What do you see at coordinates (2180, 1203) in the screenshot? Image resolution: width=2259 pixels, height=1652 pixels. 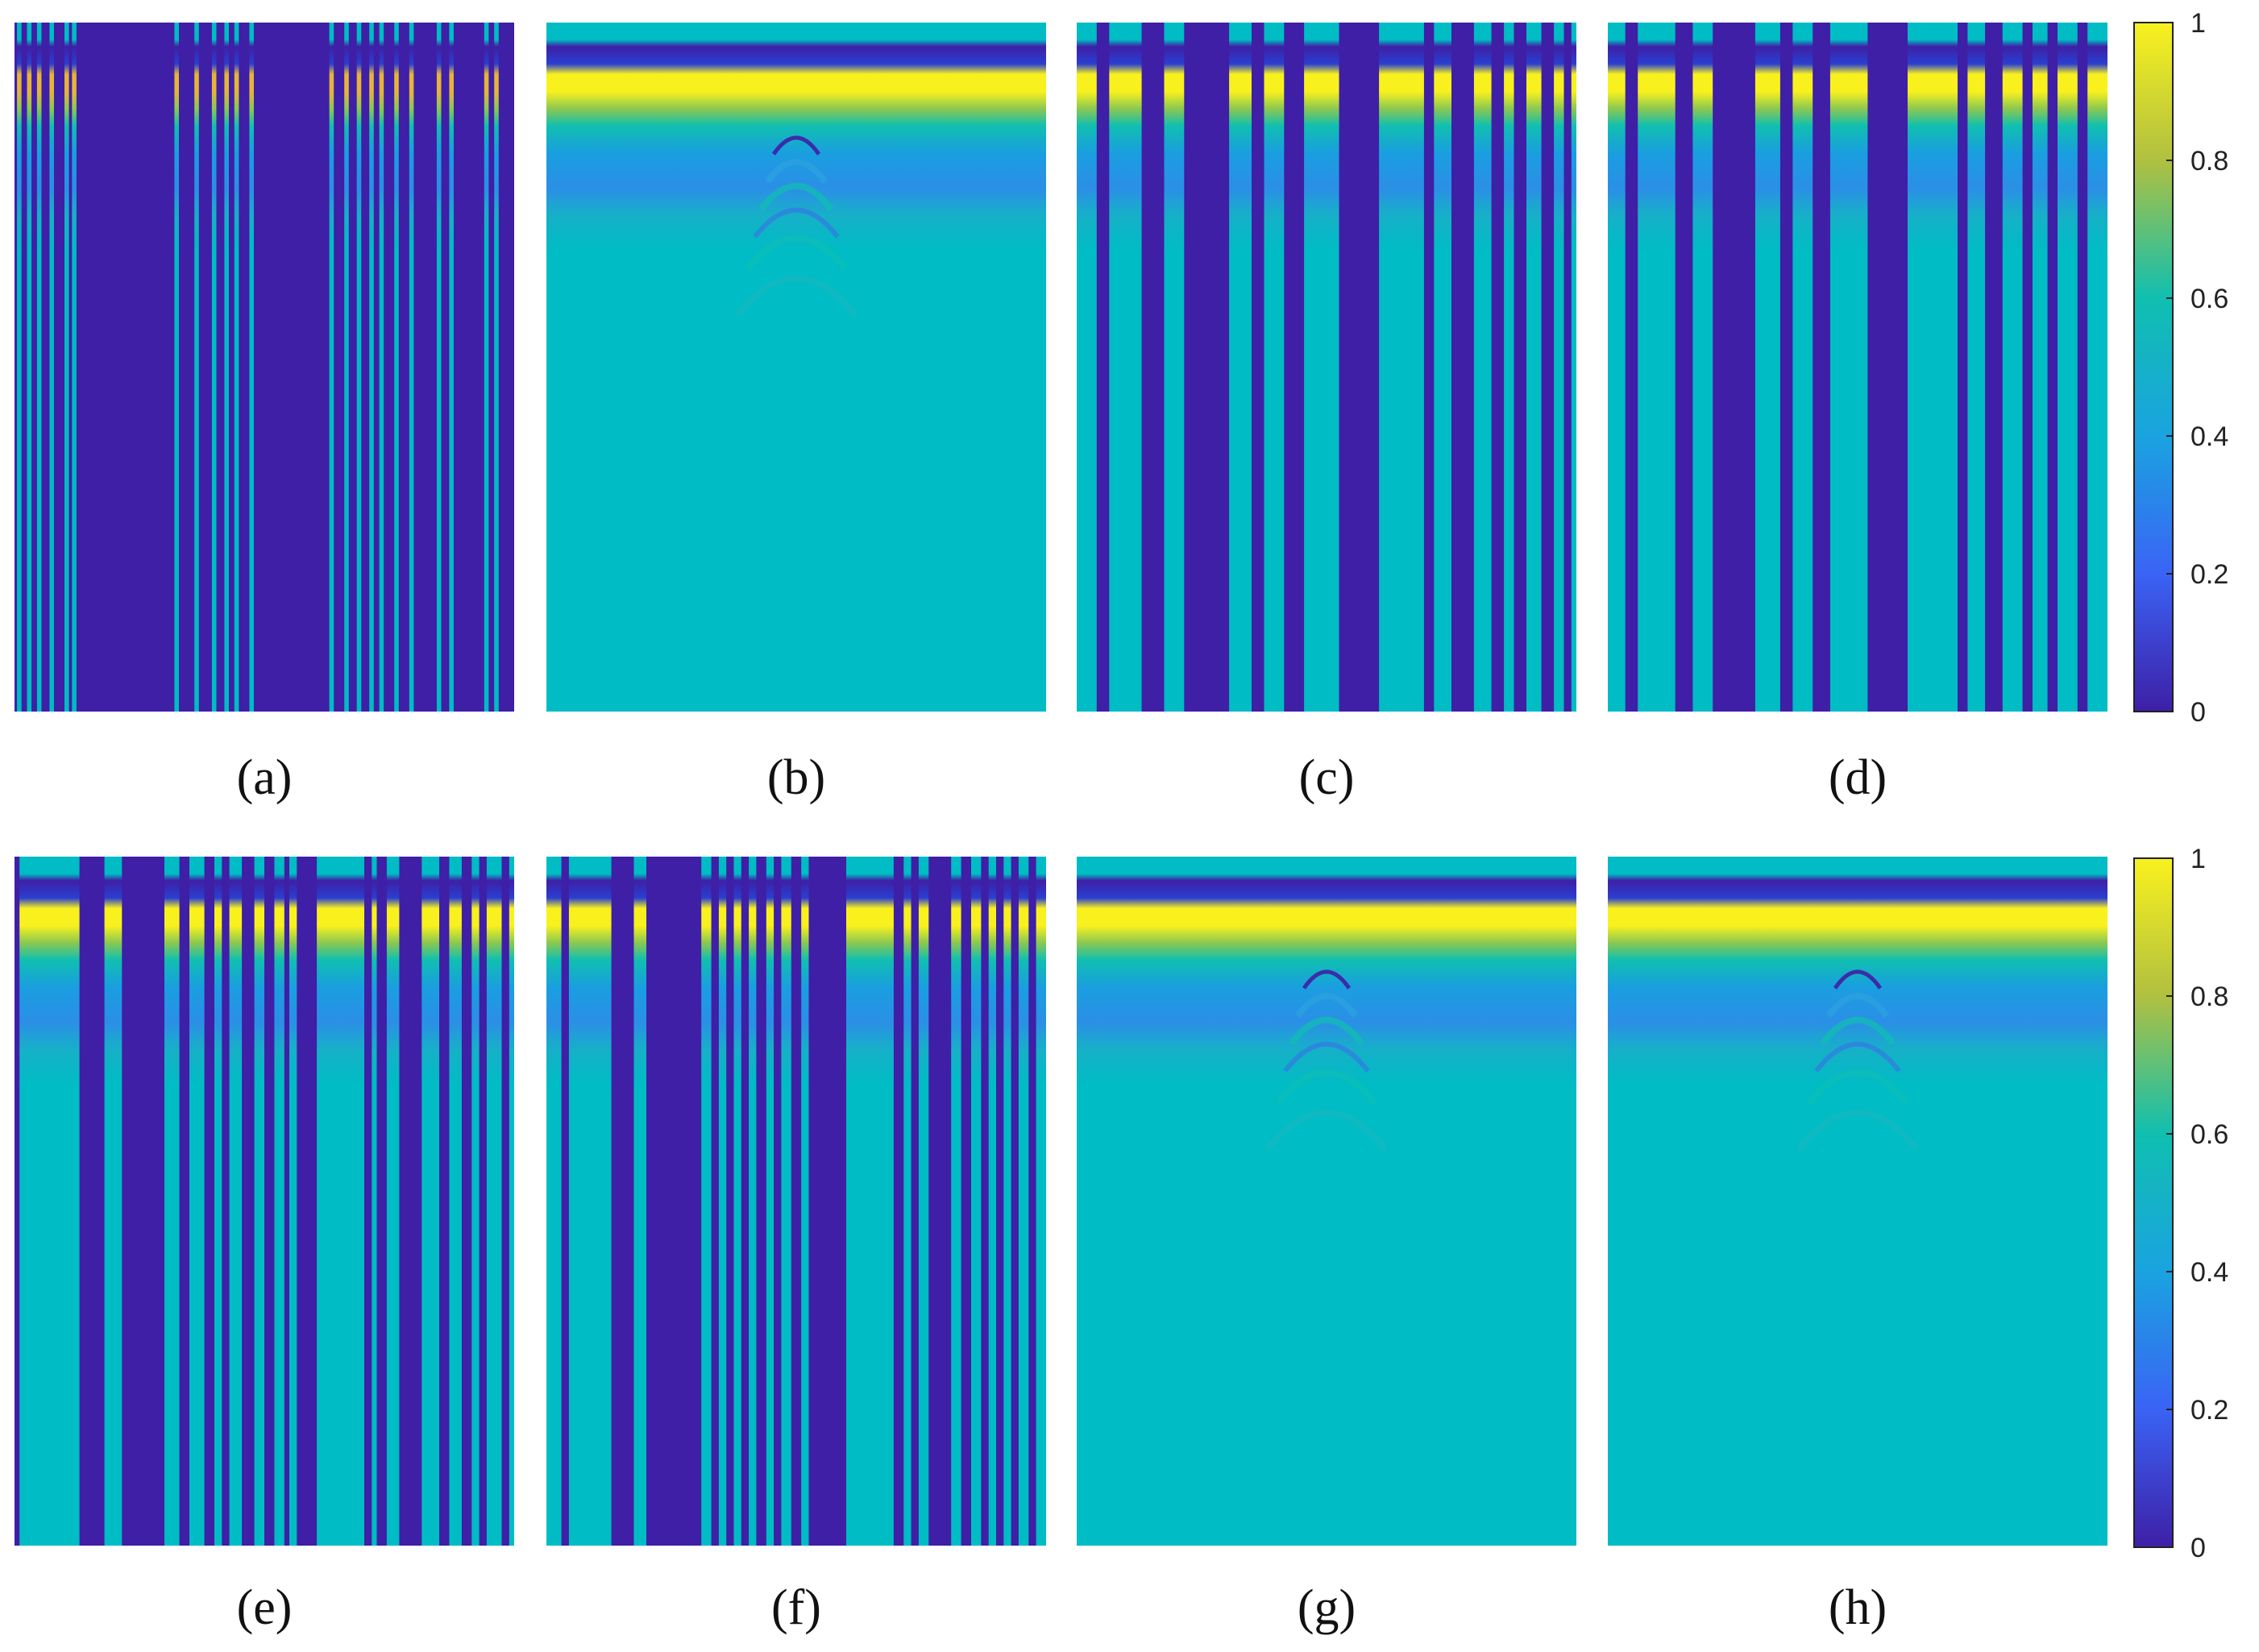 I see `colorbar-bottom: 0 0.2 0.4 0.6 0.8 1` at bounding box center [2180, 1203].